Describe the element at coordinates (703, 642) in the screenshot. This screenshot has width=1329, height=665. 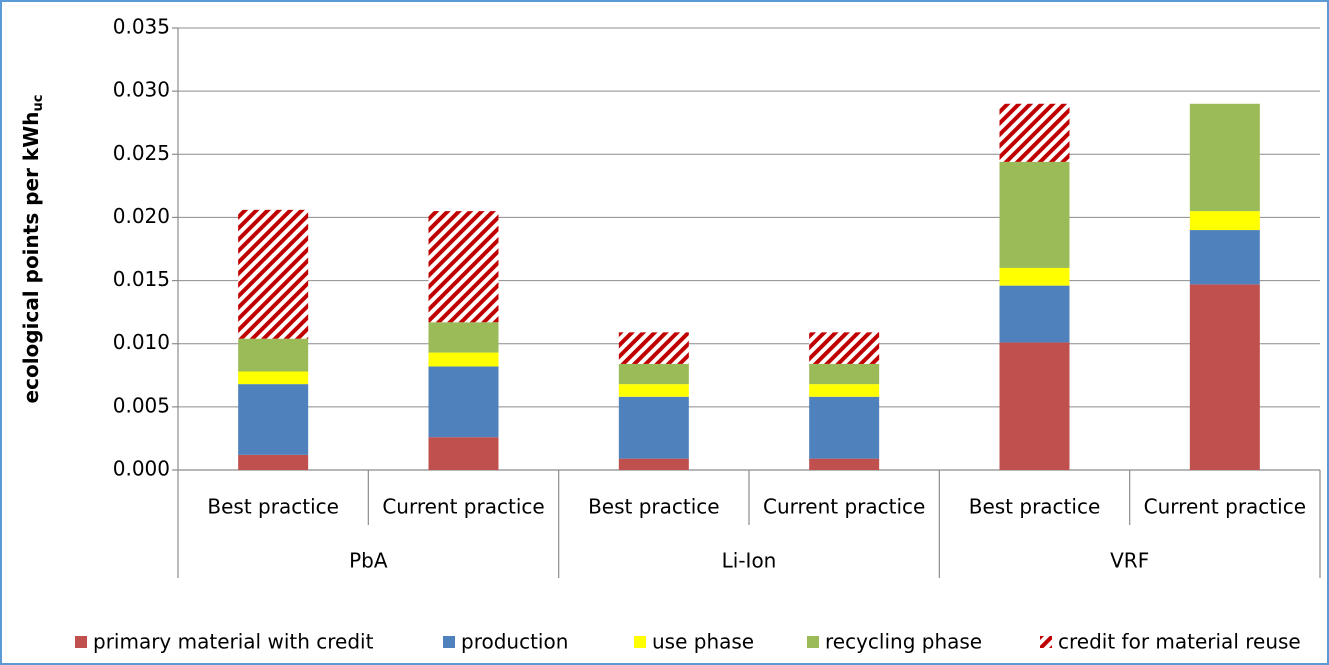
I see `legend-label: use phase` at that location.